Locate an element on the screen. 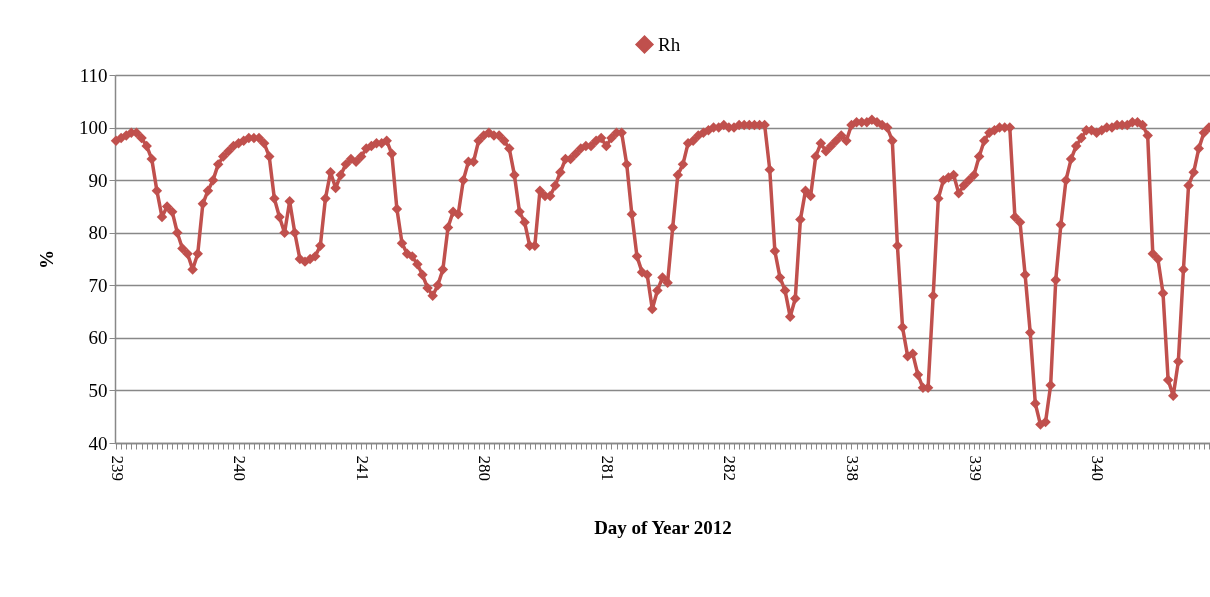 The height and width of the screenshot is (597, 1210). x-tick-label: 239 is located at coordinates (117, 468).